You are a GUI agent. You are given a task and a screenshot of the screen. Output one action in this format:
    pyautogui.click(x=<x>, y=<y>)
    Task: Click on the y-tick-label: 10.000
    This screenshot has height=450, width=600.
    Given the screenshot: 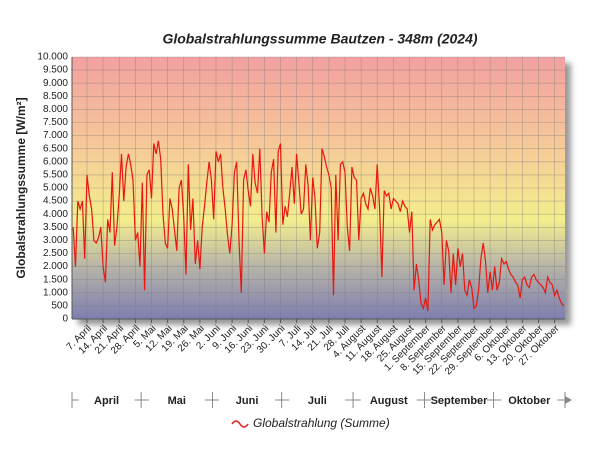 What is the action you would take?
    pyautogui.click(x=52, y=57)
    